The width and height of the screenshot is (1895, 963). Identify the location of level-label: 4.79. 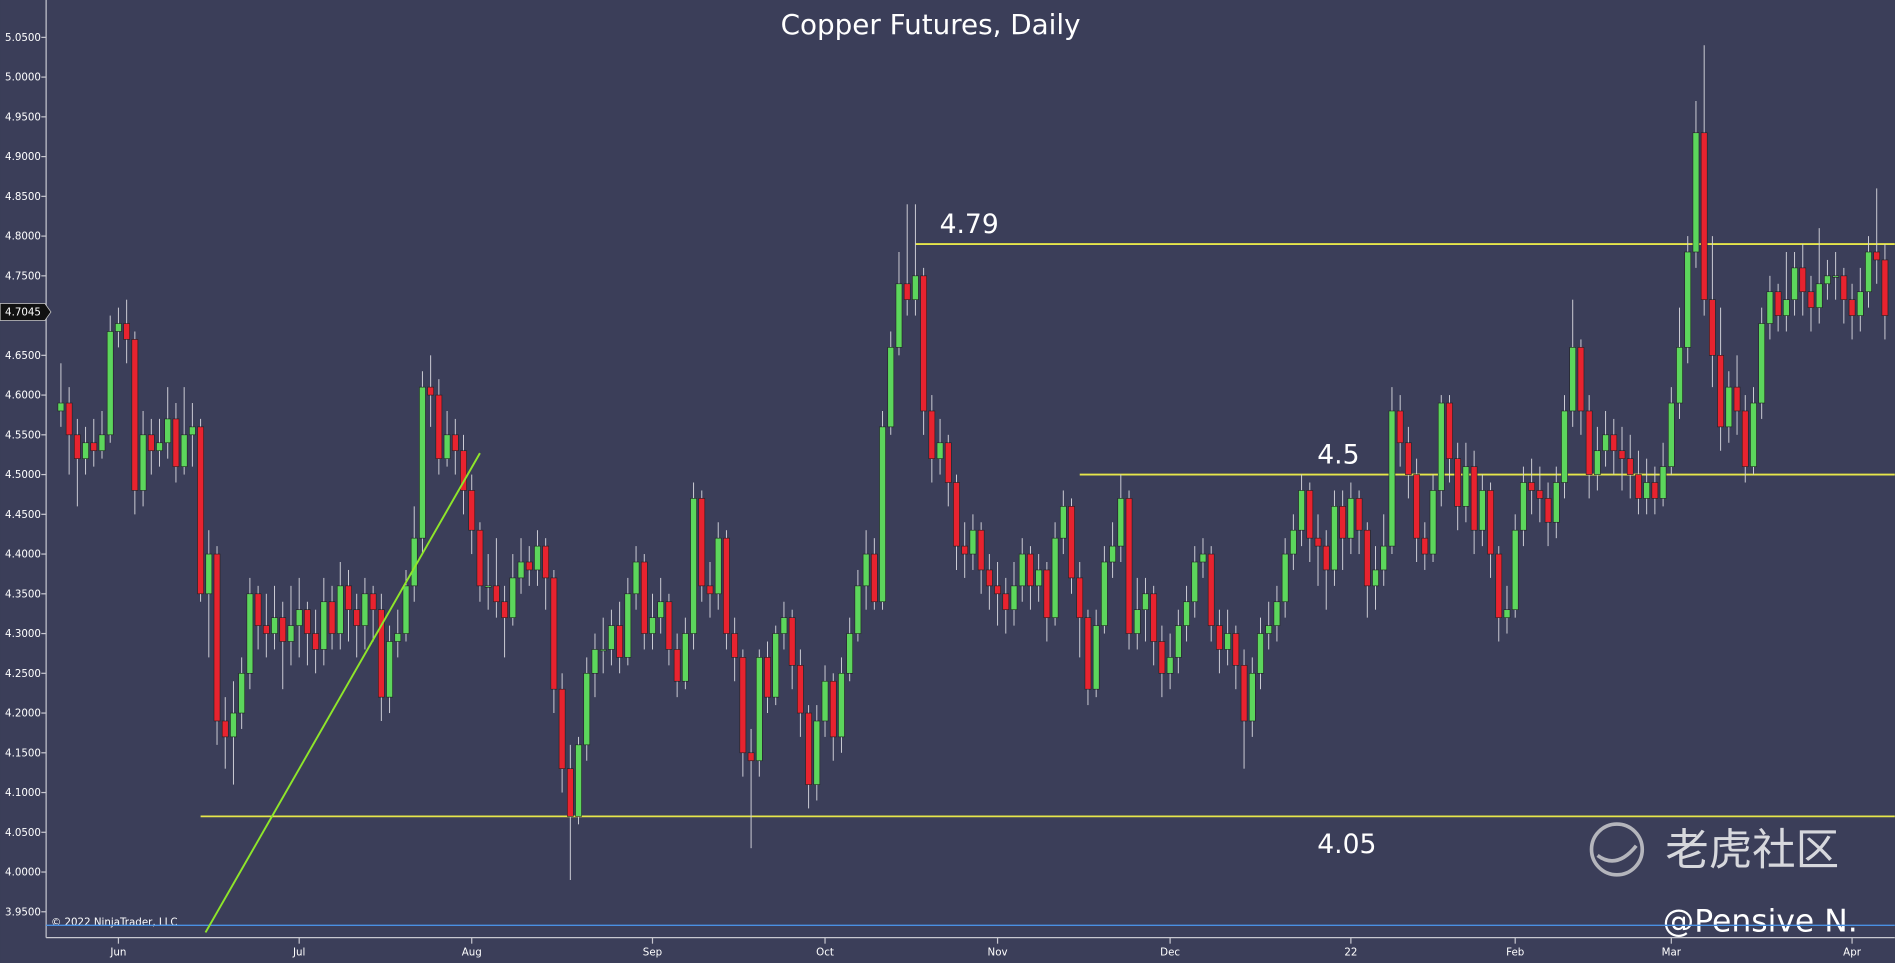
(969, 224).